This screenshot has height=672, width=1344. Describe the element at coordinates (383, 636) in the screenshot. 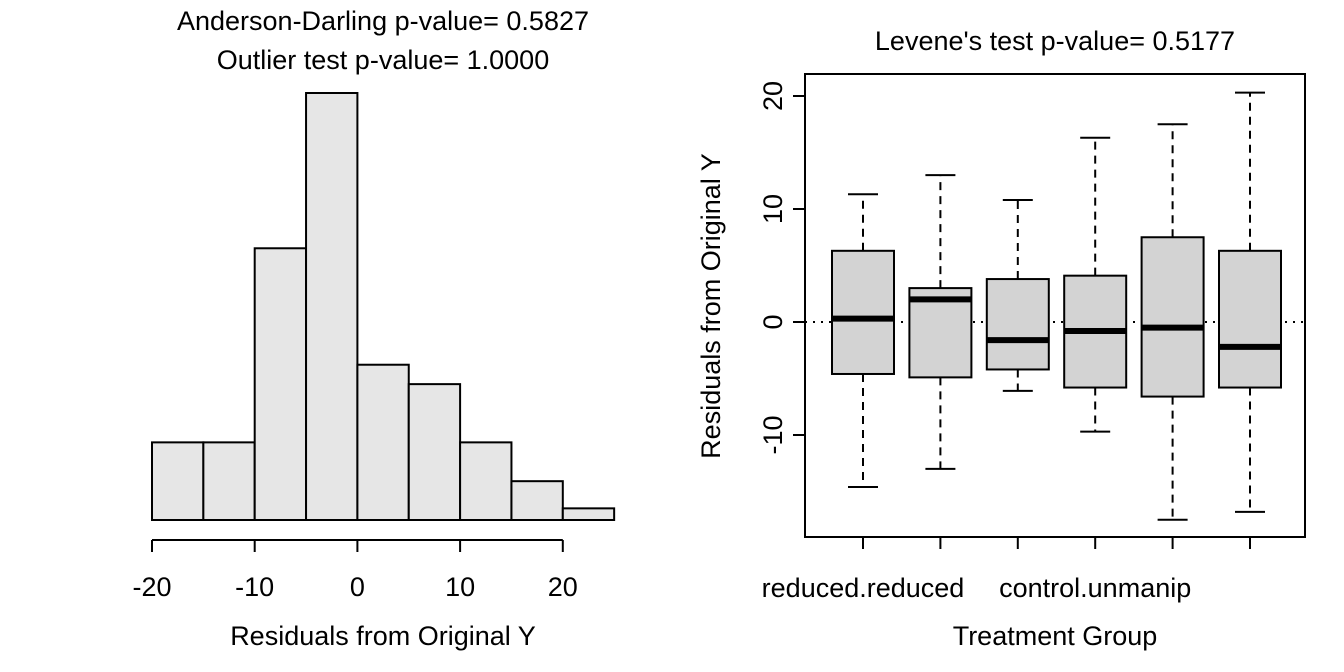

I see `histogram-x-axis-label: Residuals from Original Y` at that location.